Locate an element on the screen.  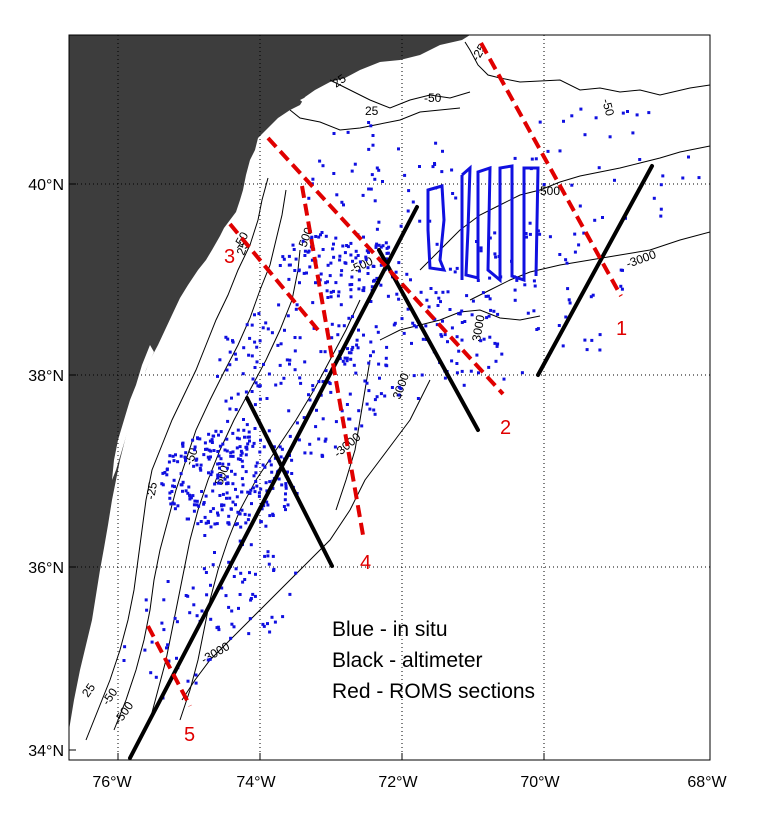
lat-tick-label: 40°N is located at coordinates (46, 185).